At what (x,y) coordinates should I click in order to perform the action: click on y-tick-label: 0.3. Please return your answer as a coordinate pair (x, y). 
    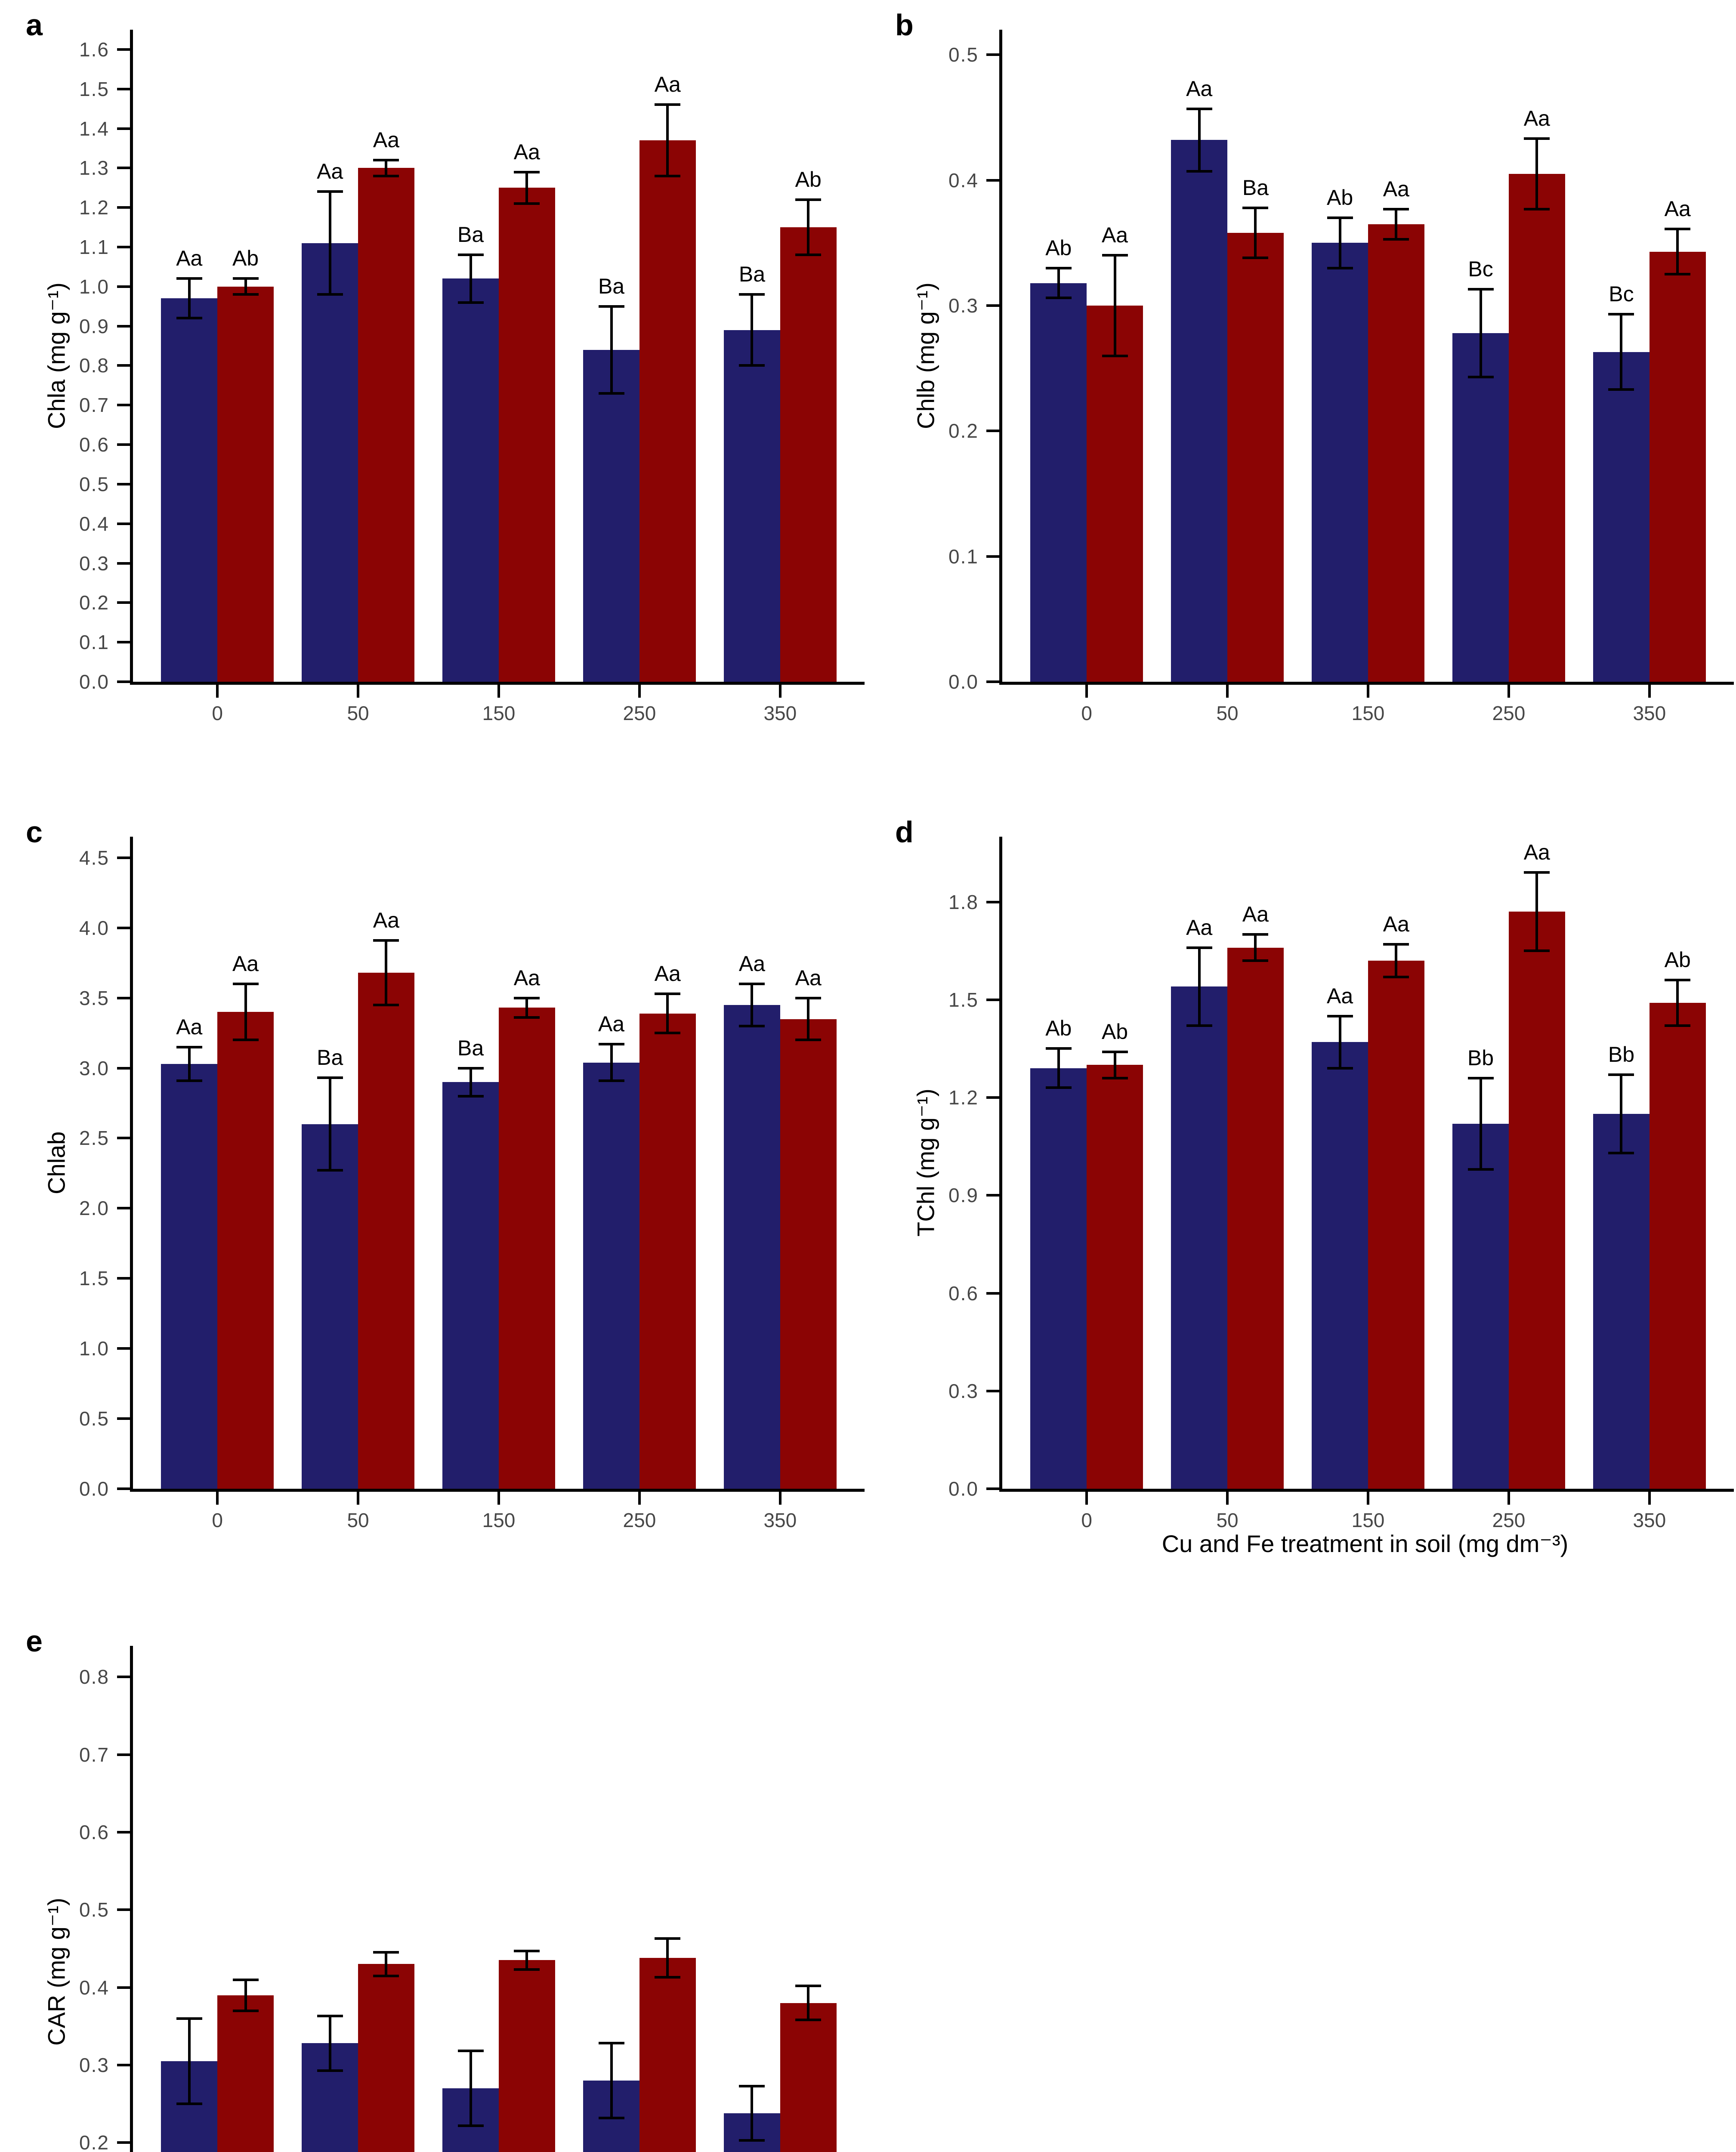
    Looking at the image, I should click on (94, 563).